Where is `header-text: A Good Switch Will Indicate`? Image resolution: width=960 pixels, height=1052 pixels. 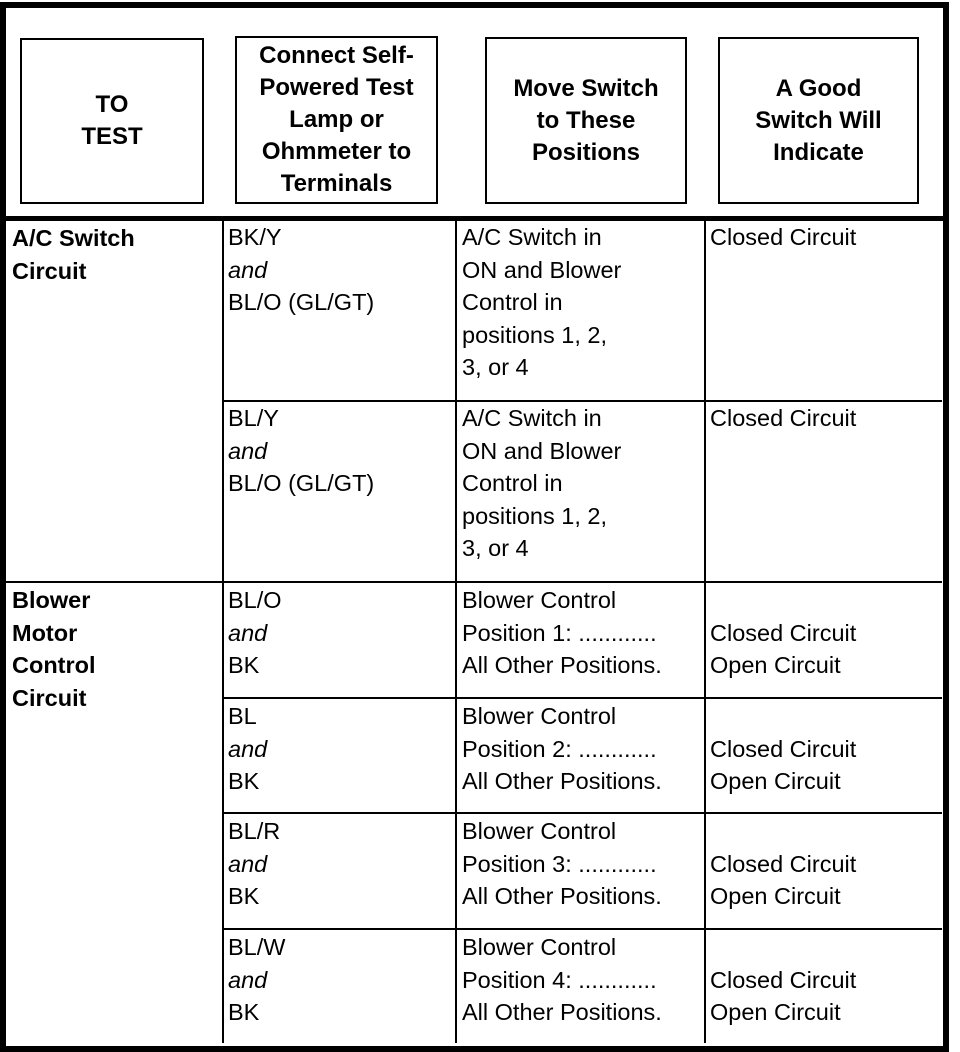
header-text: A Good Switch Will Indicate is located at coordinates (818, 120).